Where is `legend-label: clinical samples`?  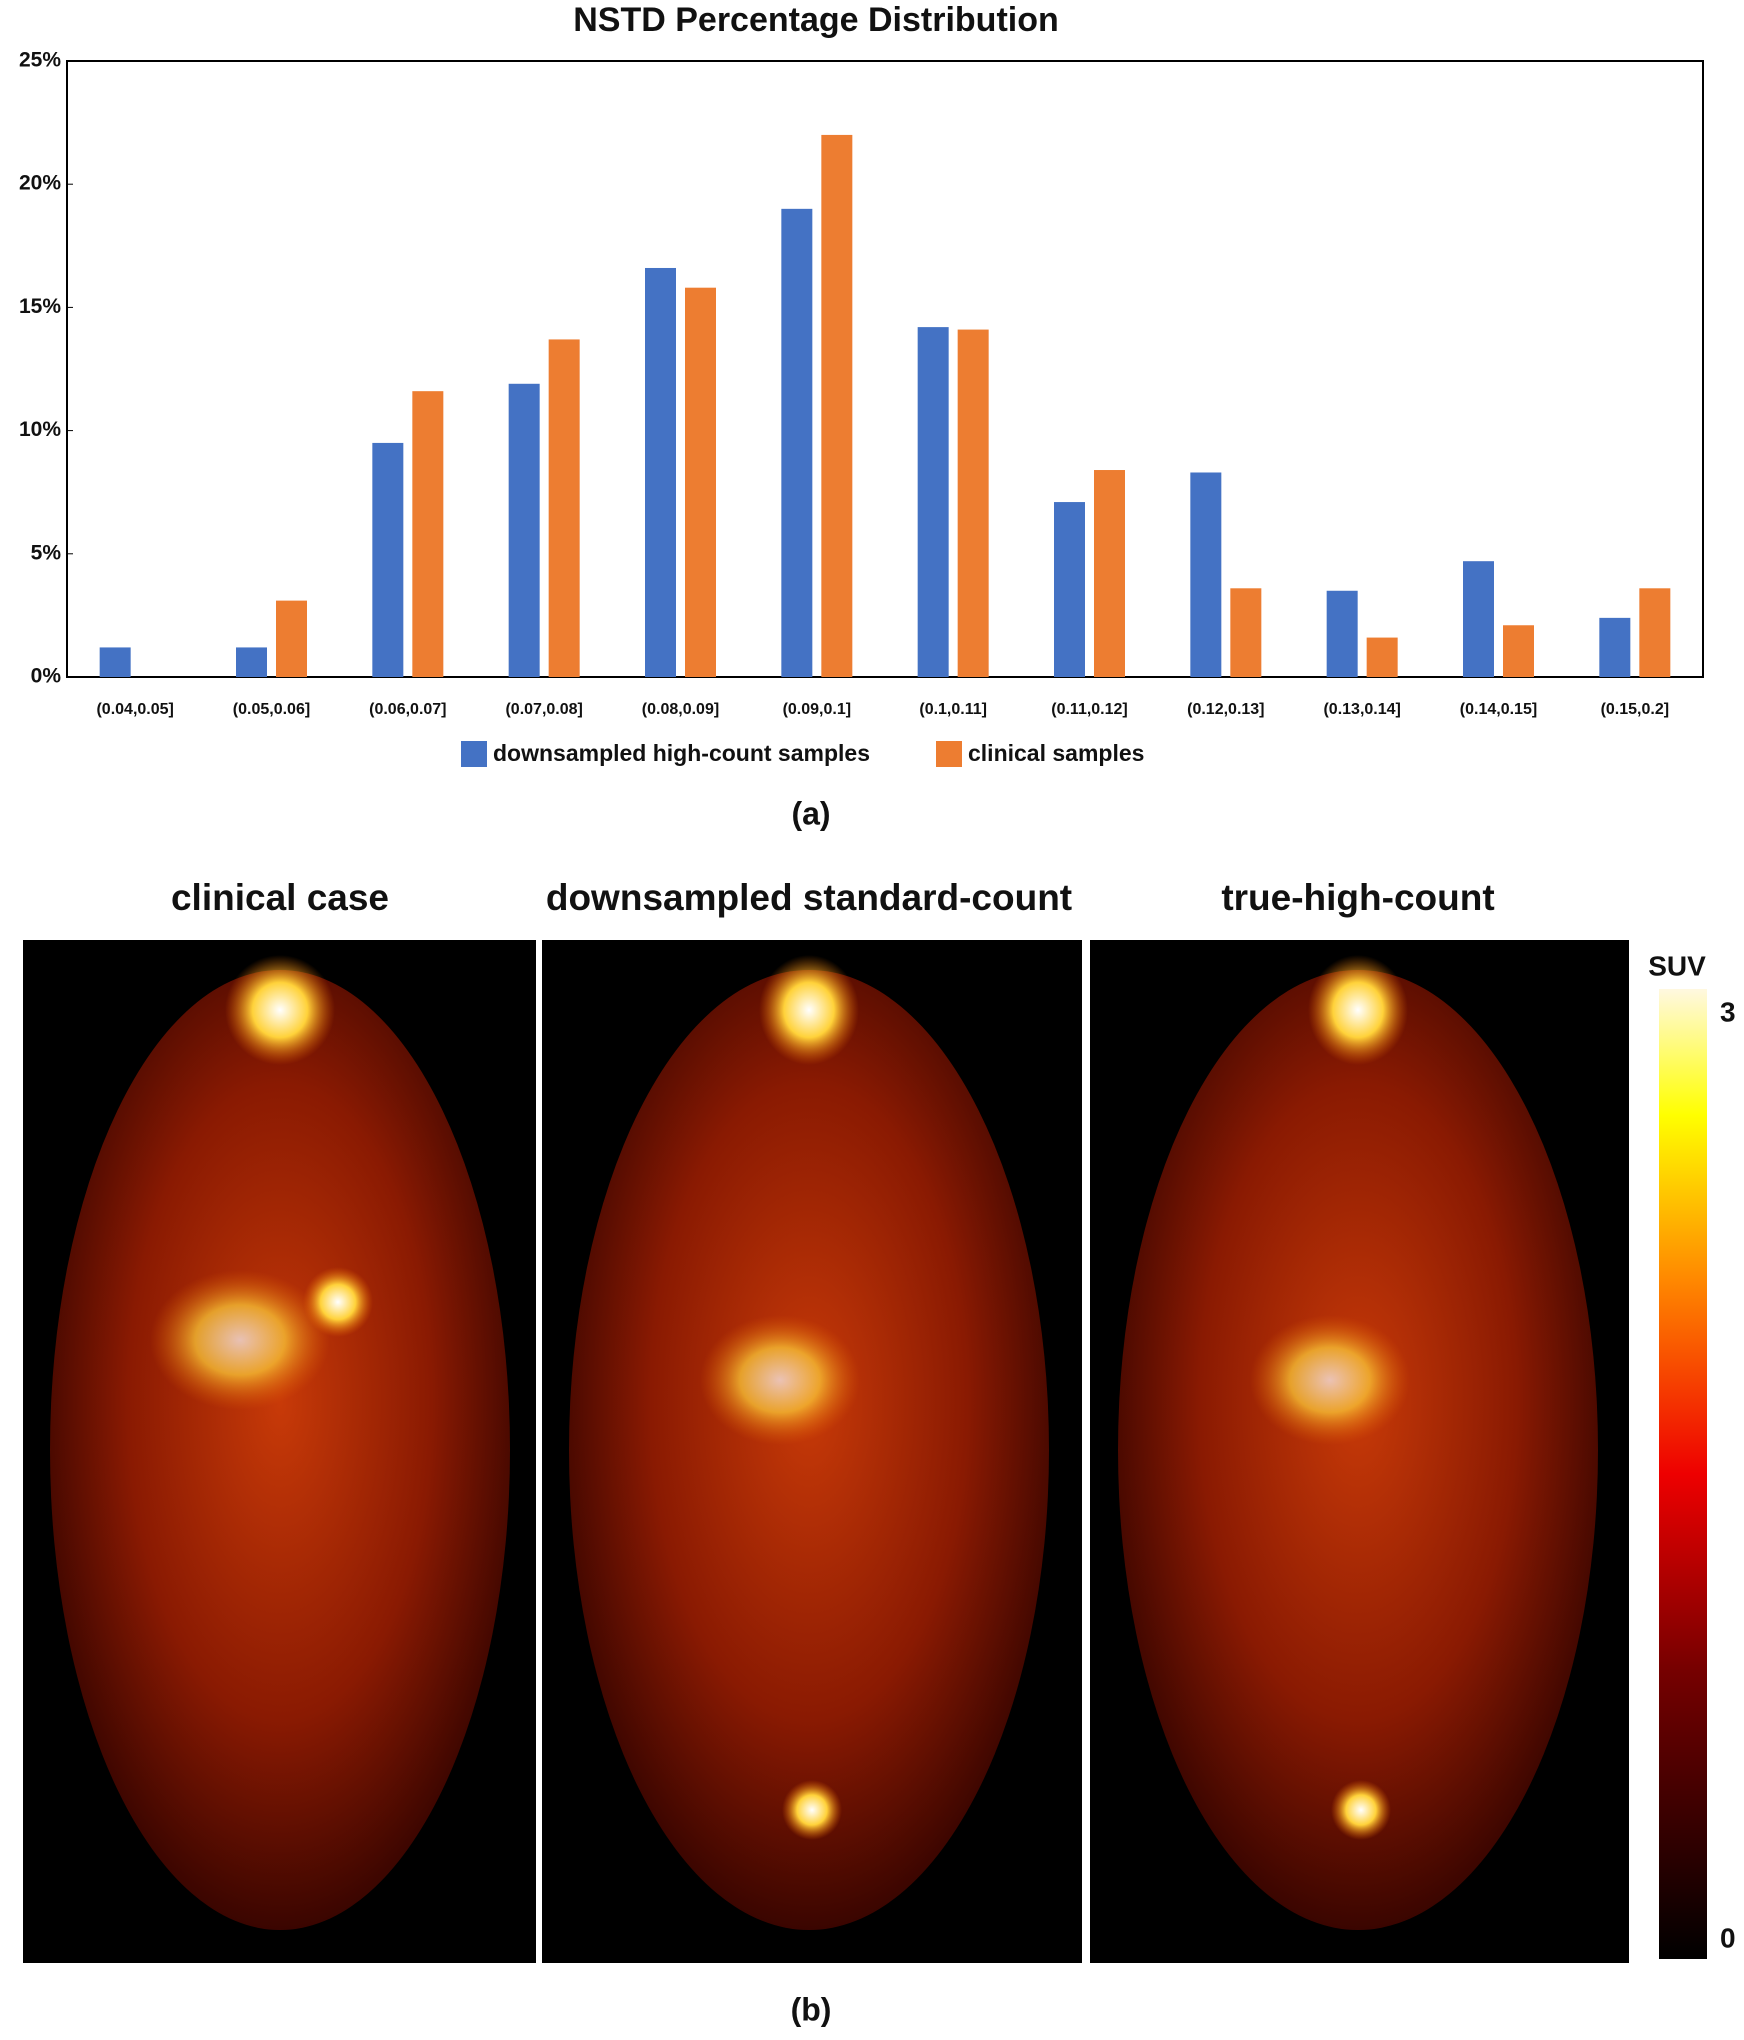 legend-label: clinical samples is located at coordinates (1056, 753).